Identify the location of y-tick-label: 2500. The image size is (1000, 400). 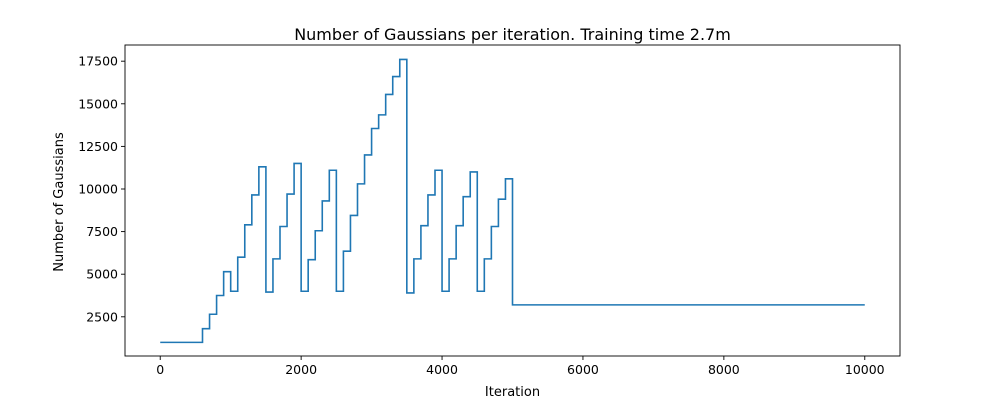
(102, 316).